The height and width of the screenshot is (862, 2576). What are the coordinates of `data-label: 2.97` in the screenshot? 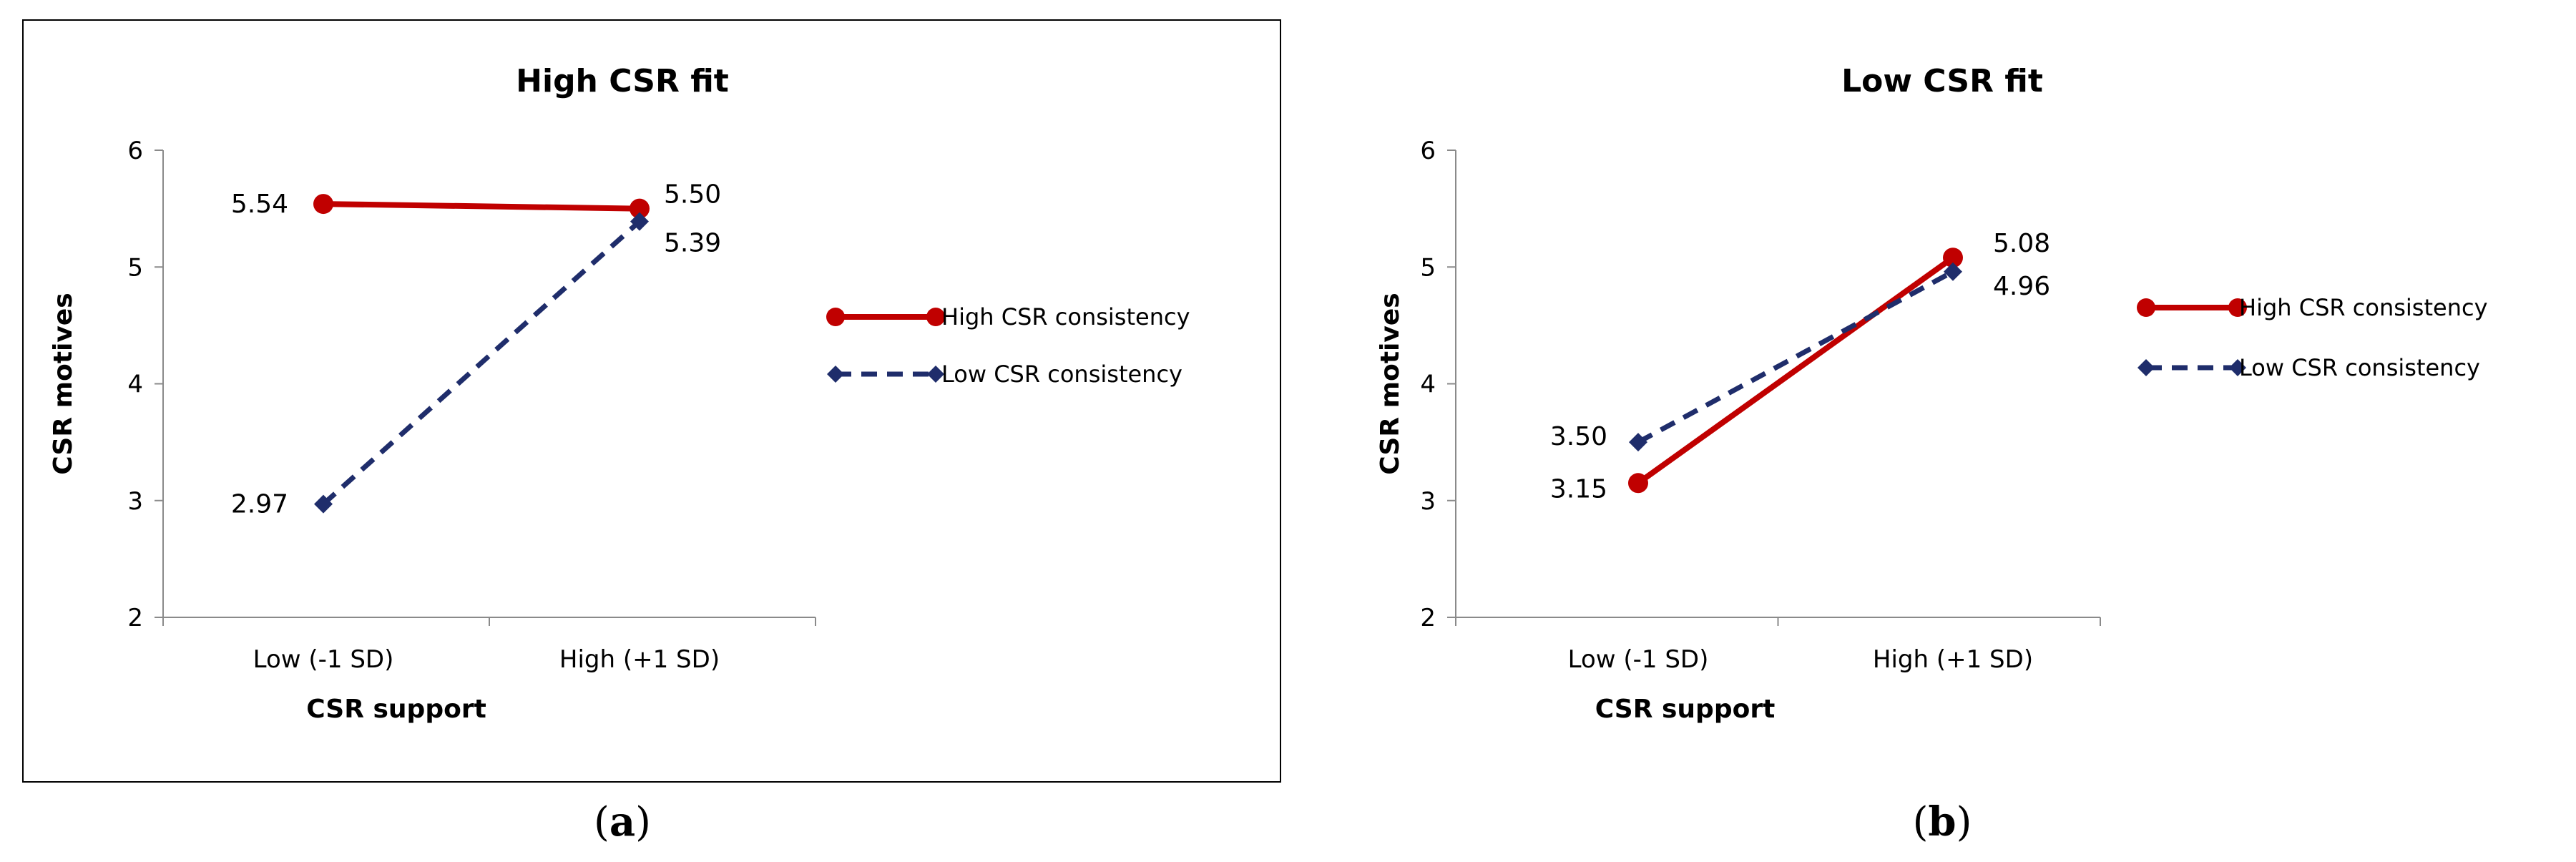 It's located at (259, 505).